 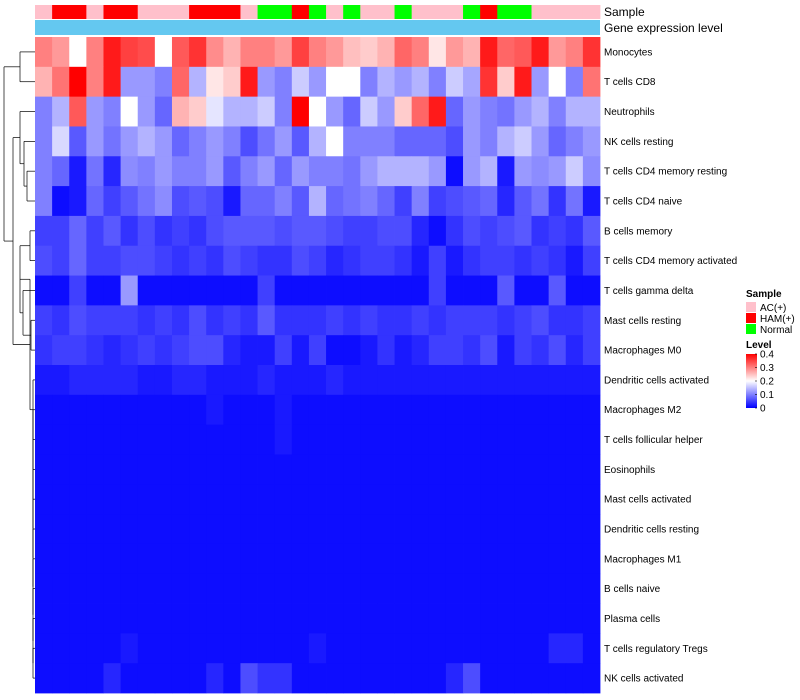 I want to click on sample-legend-label: AC(+), so click(x=773, y=308).